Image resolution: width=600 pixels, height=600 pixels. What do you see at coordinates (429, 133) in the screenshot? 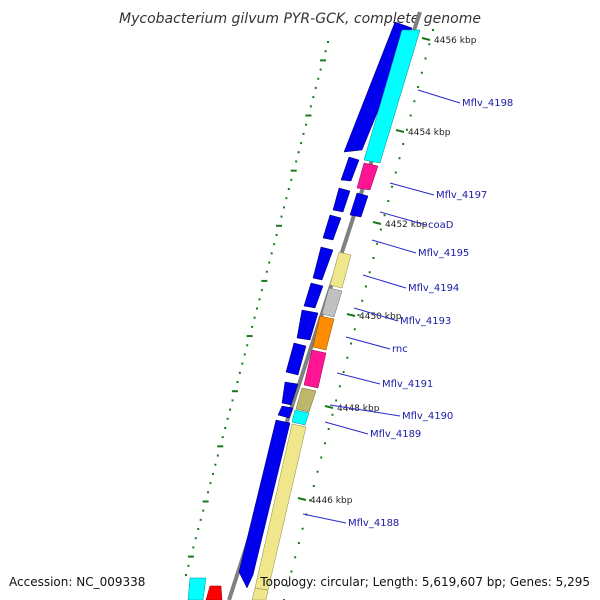
I see `scale-label: 4454 kbp` at bounding box center [429, 133].